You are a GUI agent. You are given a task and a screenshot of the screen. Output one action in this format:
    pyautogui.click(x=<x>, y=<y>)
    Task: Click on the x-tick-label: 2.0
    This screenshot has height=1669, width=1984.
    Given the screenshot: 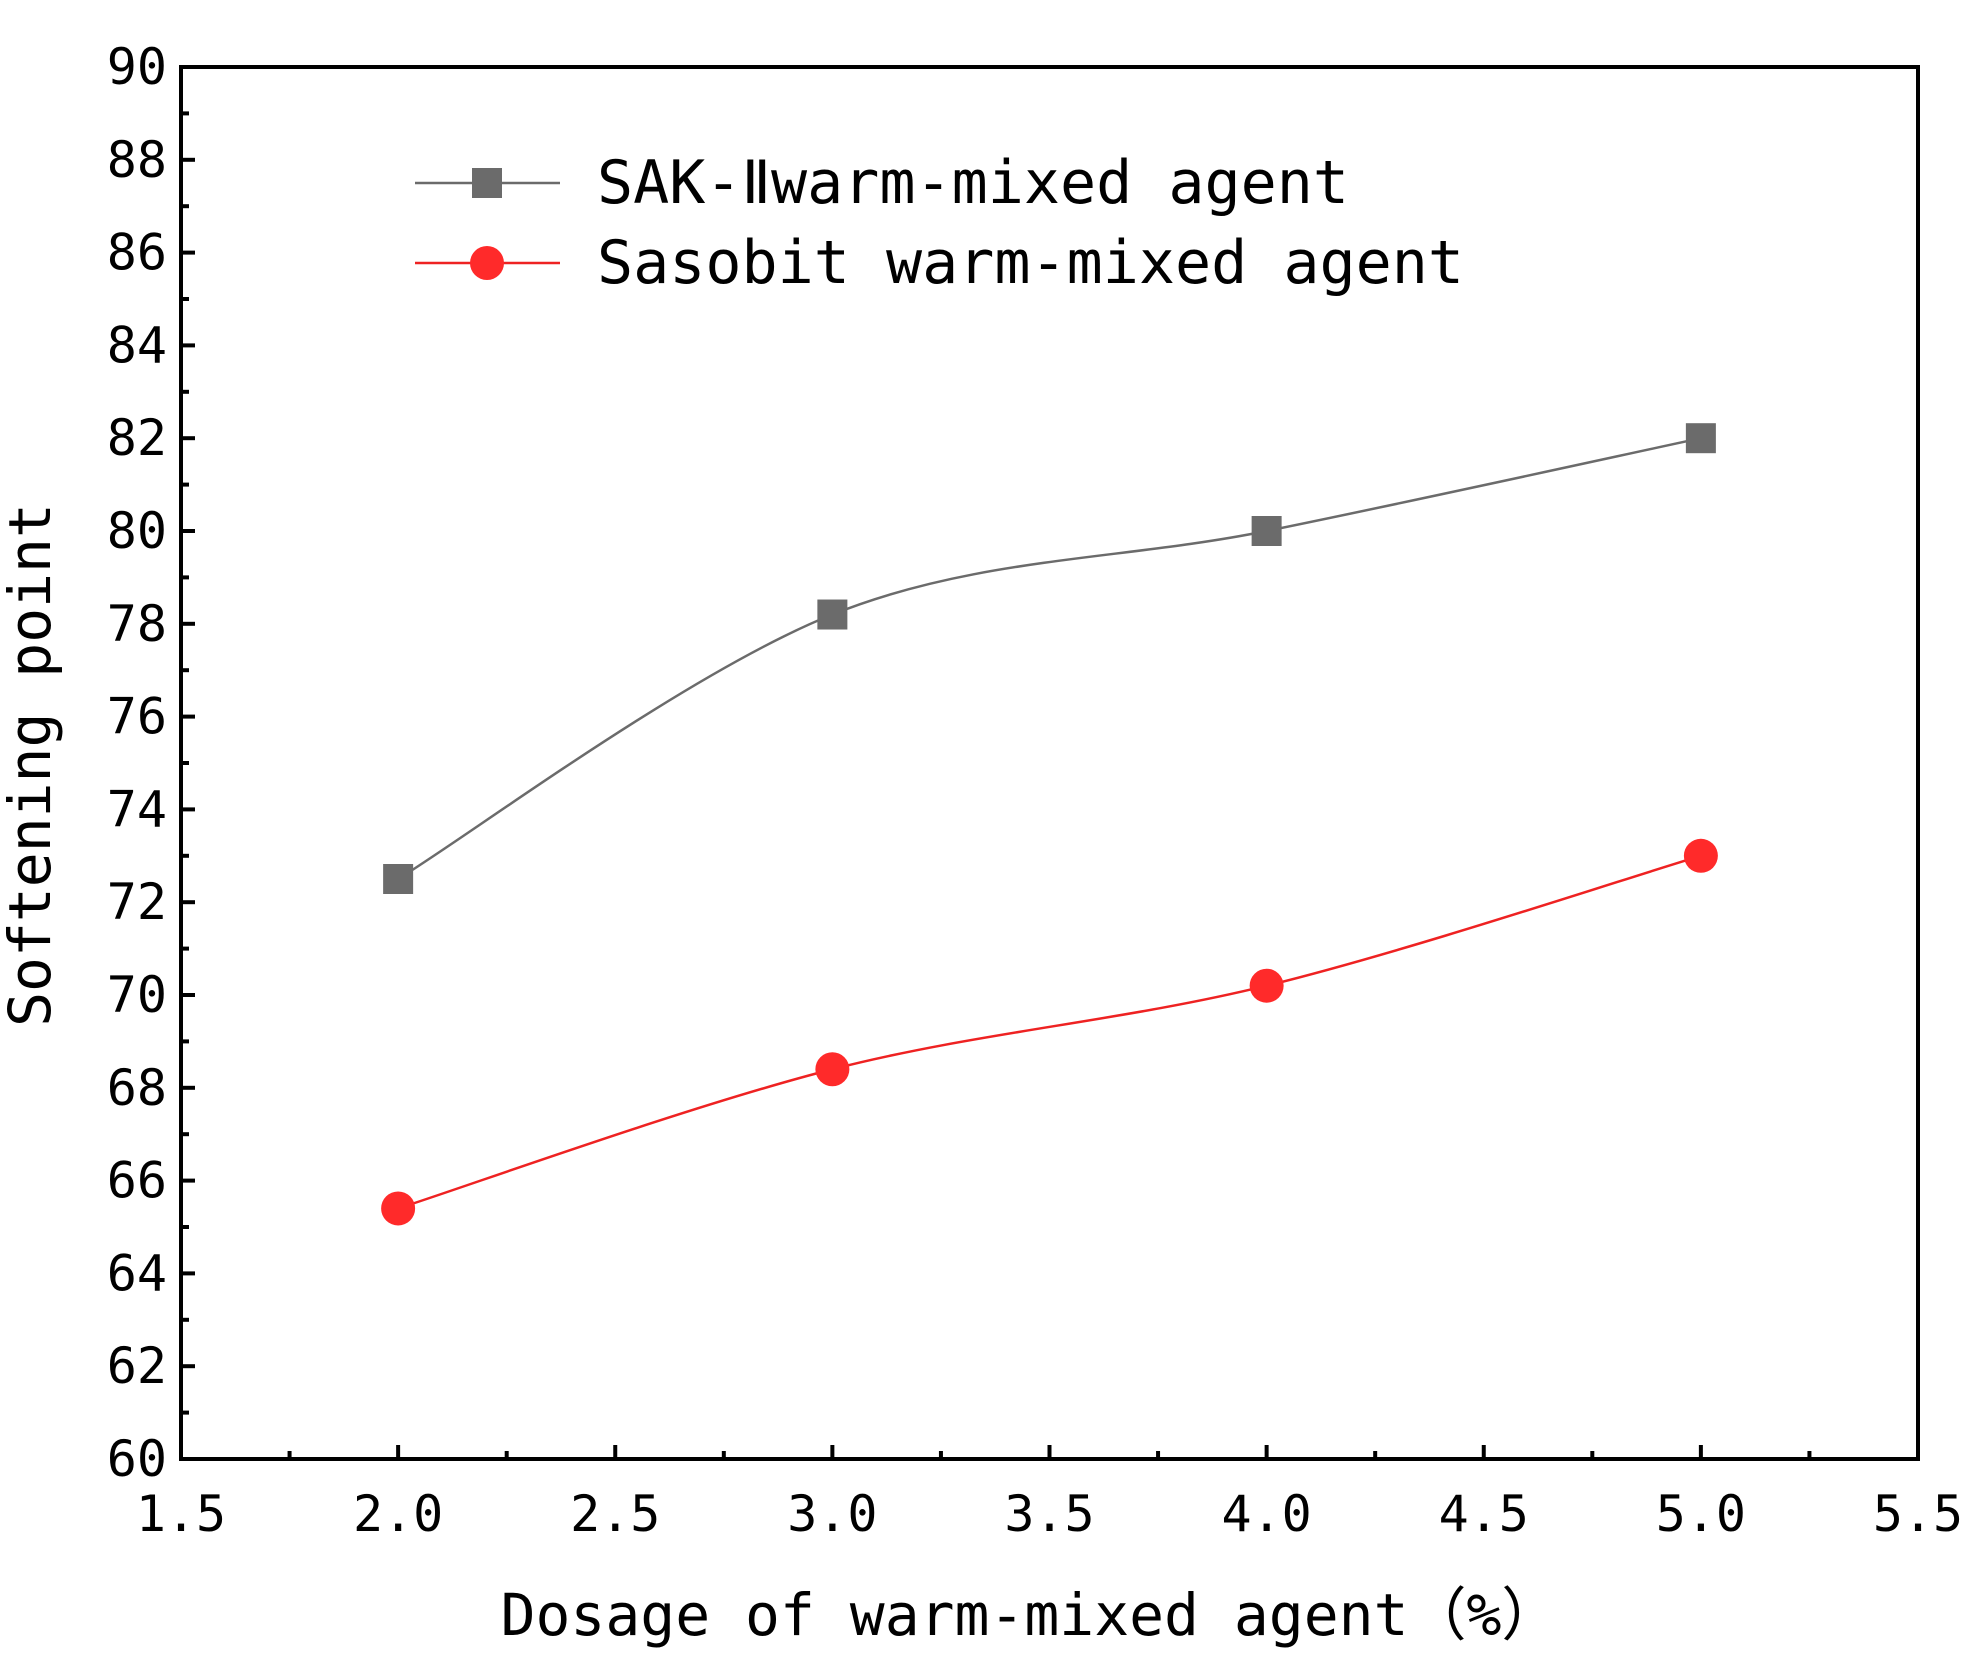 What is the action you would take?
    pyautogui.click(x=398, y=1514)
    